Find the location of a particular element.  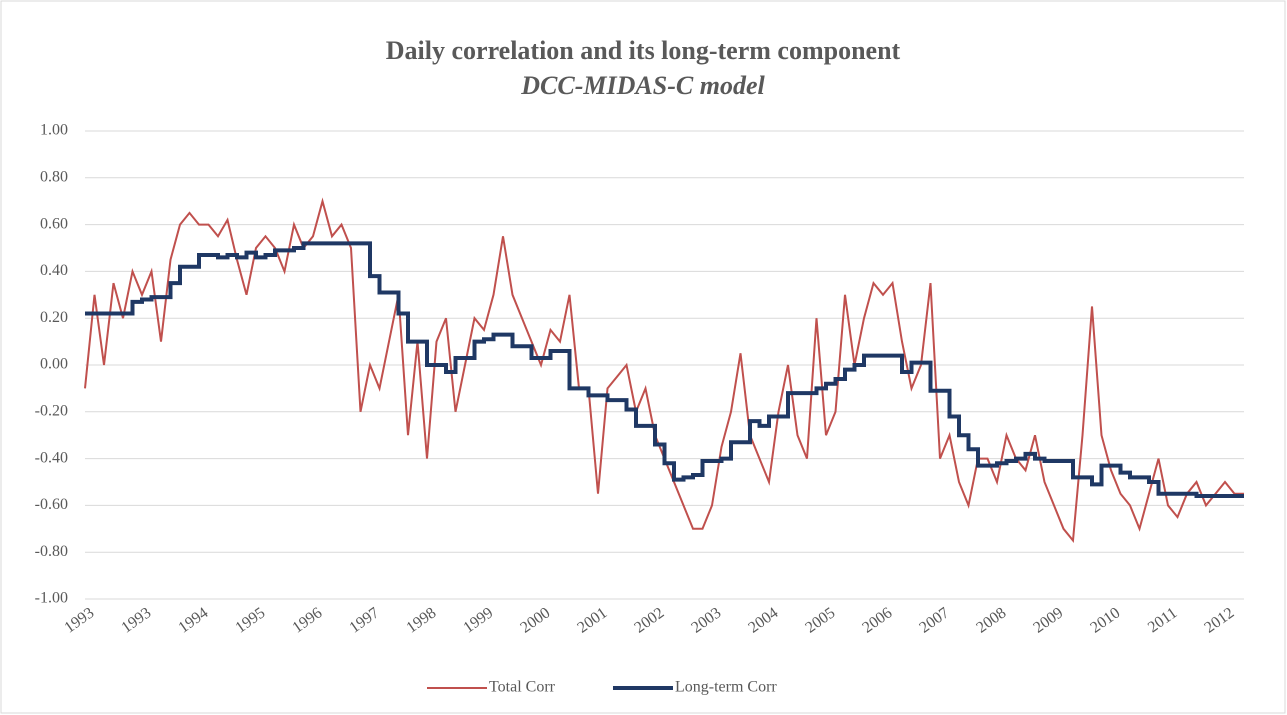

y-tick-label: 0.60 is located at coordinates (54, 223).